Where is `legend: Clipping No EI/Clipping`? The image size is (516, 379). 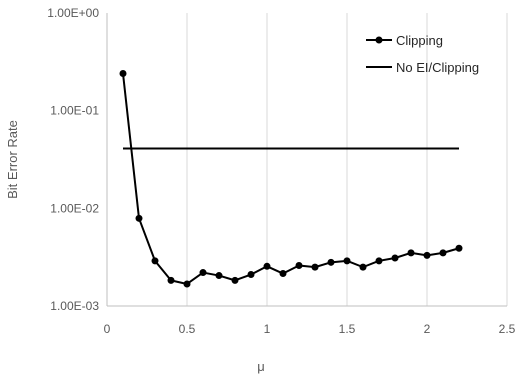
legend: Clipping No EI/Clipping is located at coordinates (422, 54).